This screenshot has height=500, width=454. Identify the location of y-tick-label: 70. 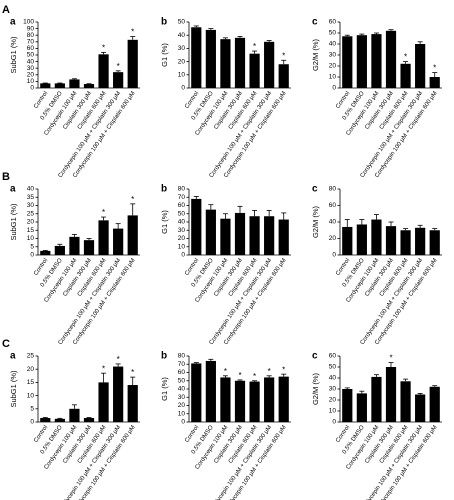
(182, 197).